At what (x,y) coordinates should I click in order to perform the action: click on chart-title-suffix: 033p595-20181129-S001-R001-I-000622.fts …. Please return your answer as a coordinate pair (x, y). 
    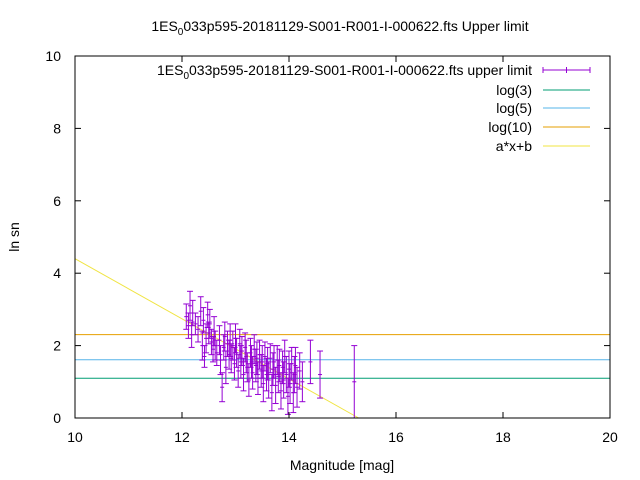
    Looking at the image, I should click on (355, 26).